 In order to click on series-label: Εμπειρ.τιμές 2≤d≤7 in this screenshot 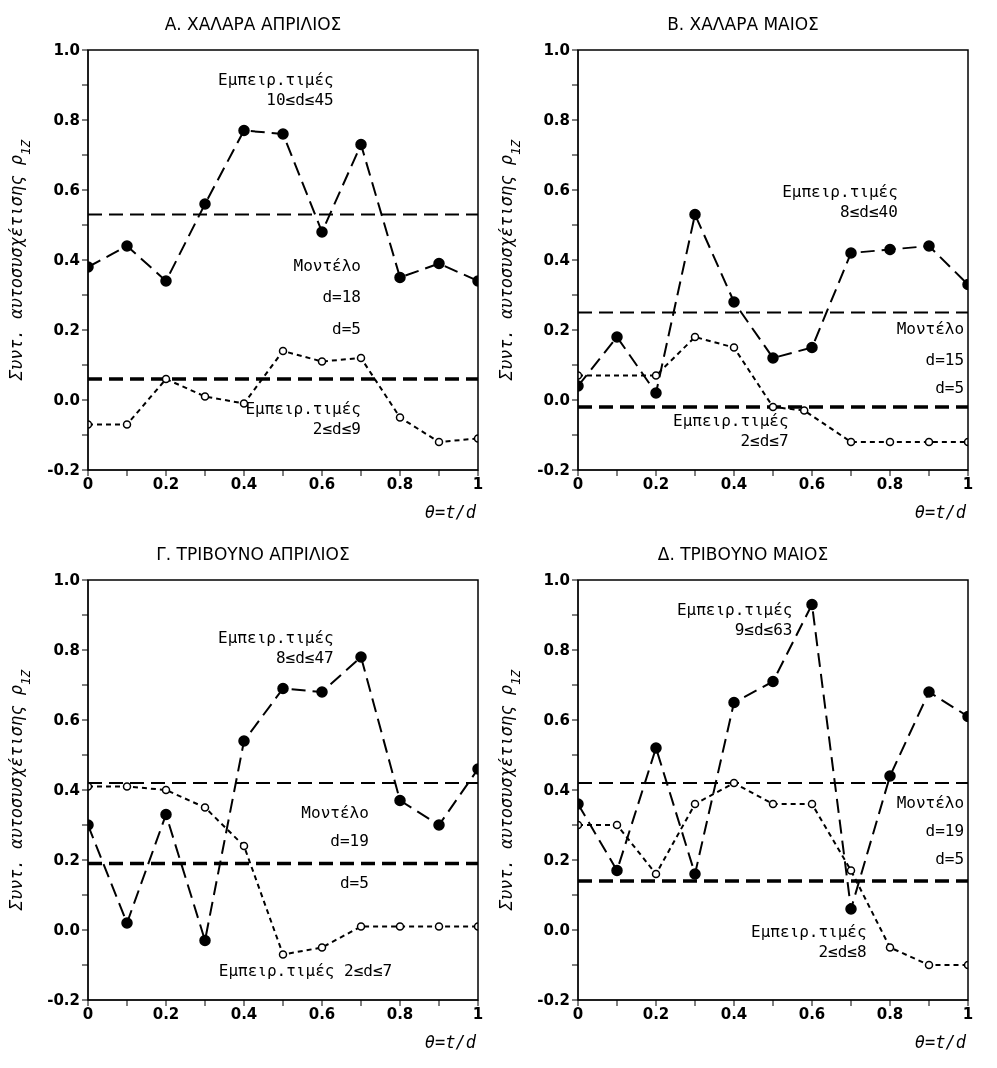, I will do `click(731, 431)`.